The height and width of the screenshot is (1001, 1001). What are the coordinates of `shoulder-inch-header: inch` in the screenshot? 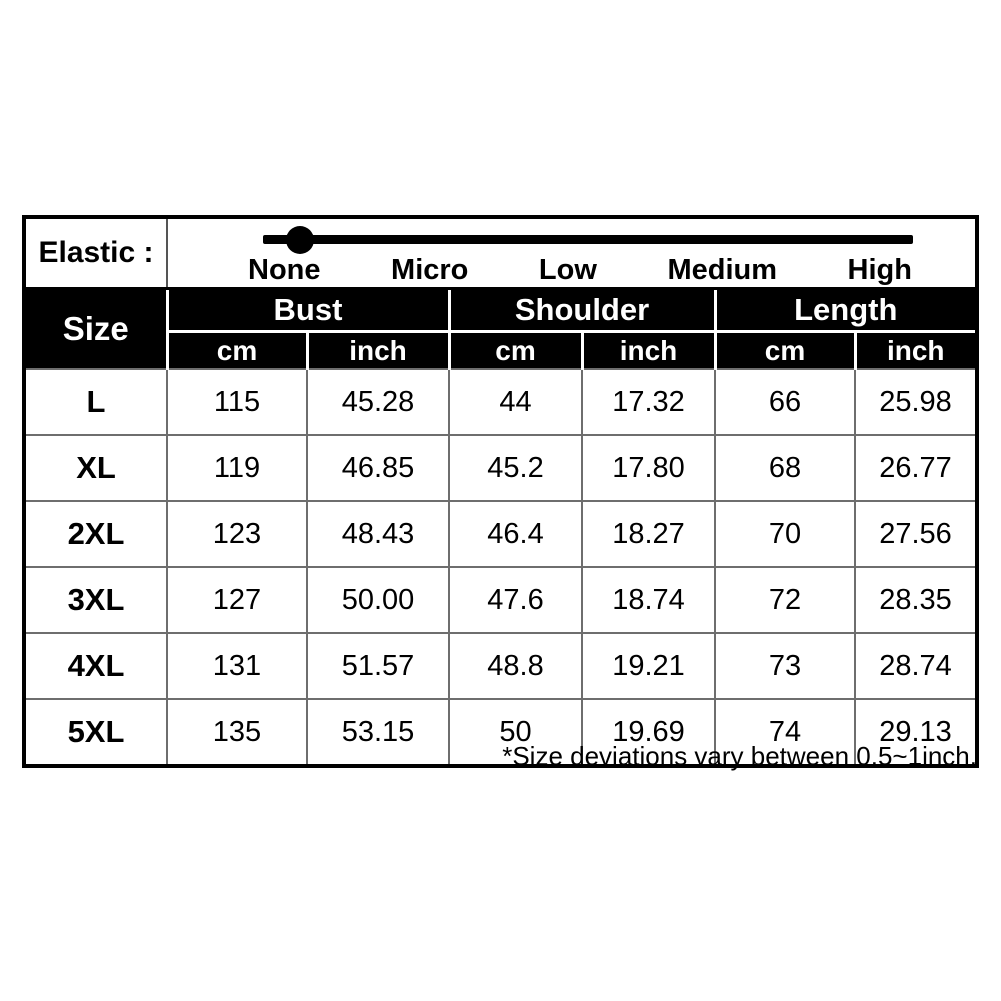 It's located at (648, 350).